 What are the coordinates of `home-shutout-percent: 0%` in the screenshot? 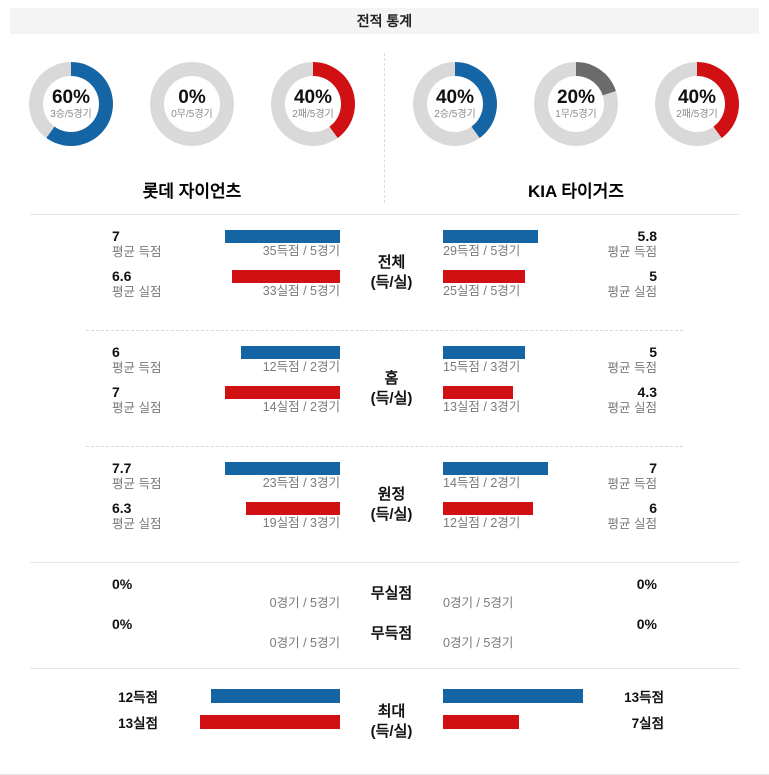 It's located at (122, 584).